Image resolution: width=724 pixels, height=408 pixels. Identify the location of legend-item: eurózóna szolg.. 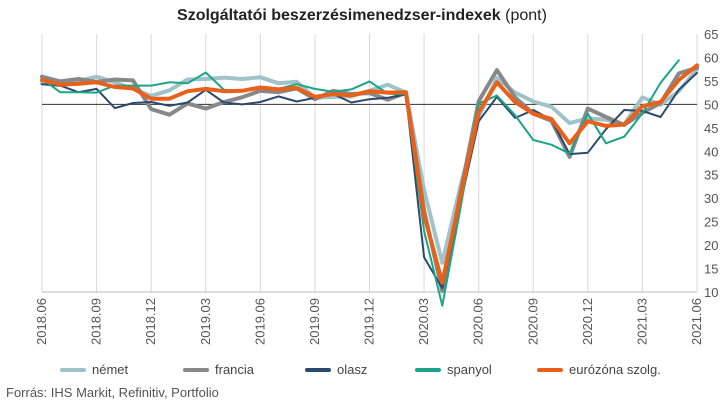
(599, 369).